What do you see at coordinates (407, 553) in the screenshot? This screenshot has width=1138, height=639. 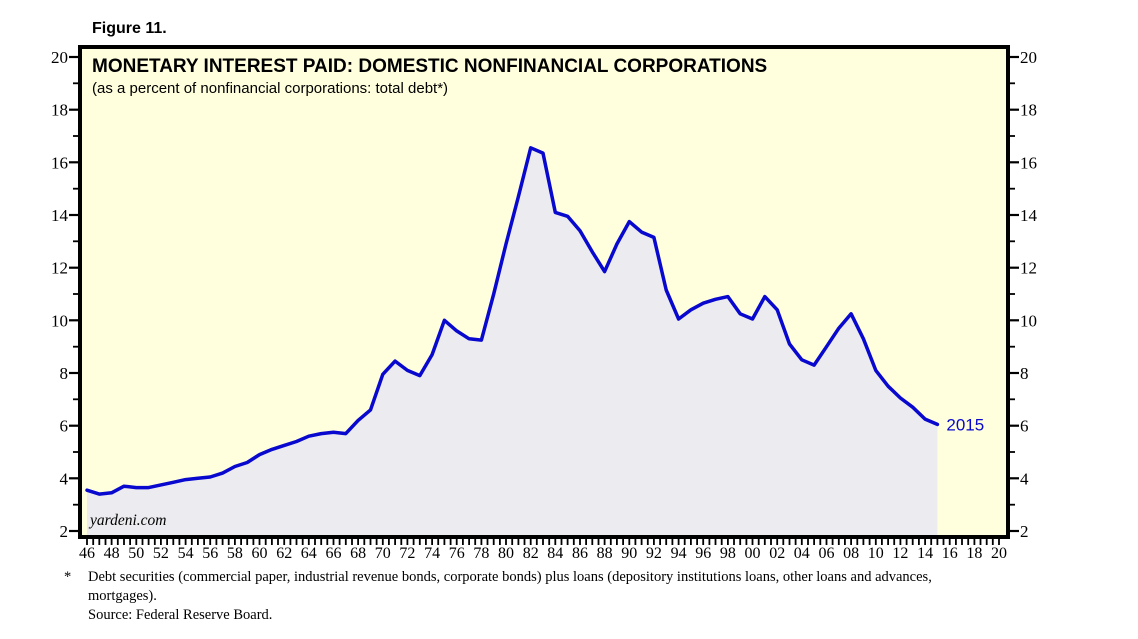 I see `x-tick-label: 72` at bounding box center [407, 553].